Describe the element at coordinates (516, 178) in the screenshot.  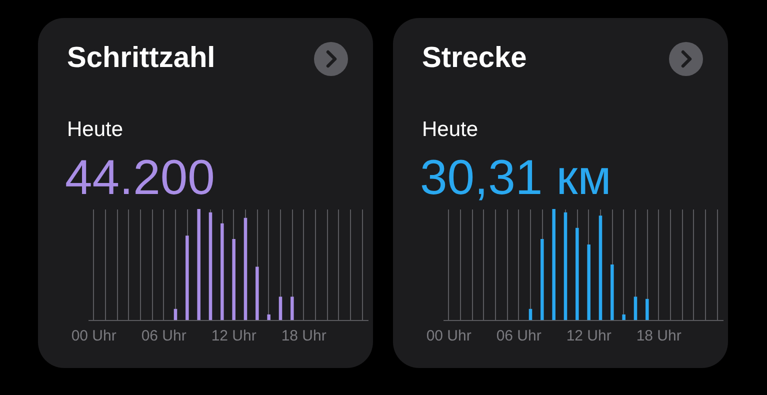
I see `text: 30,31 км` at that location.